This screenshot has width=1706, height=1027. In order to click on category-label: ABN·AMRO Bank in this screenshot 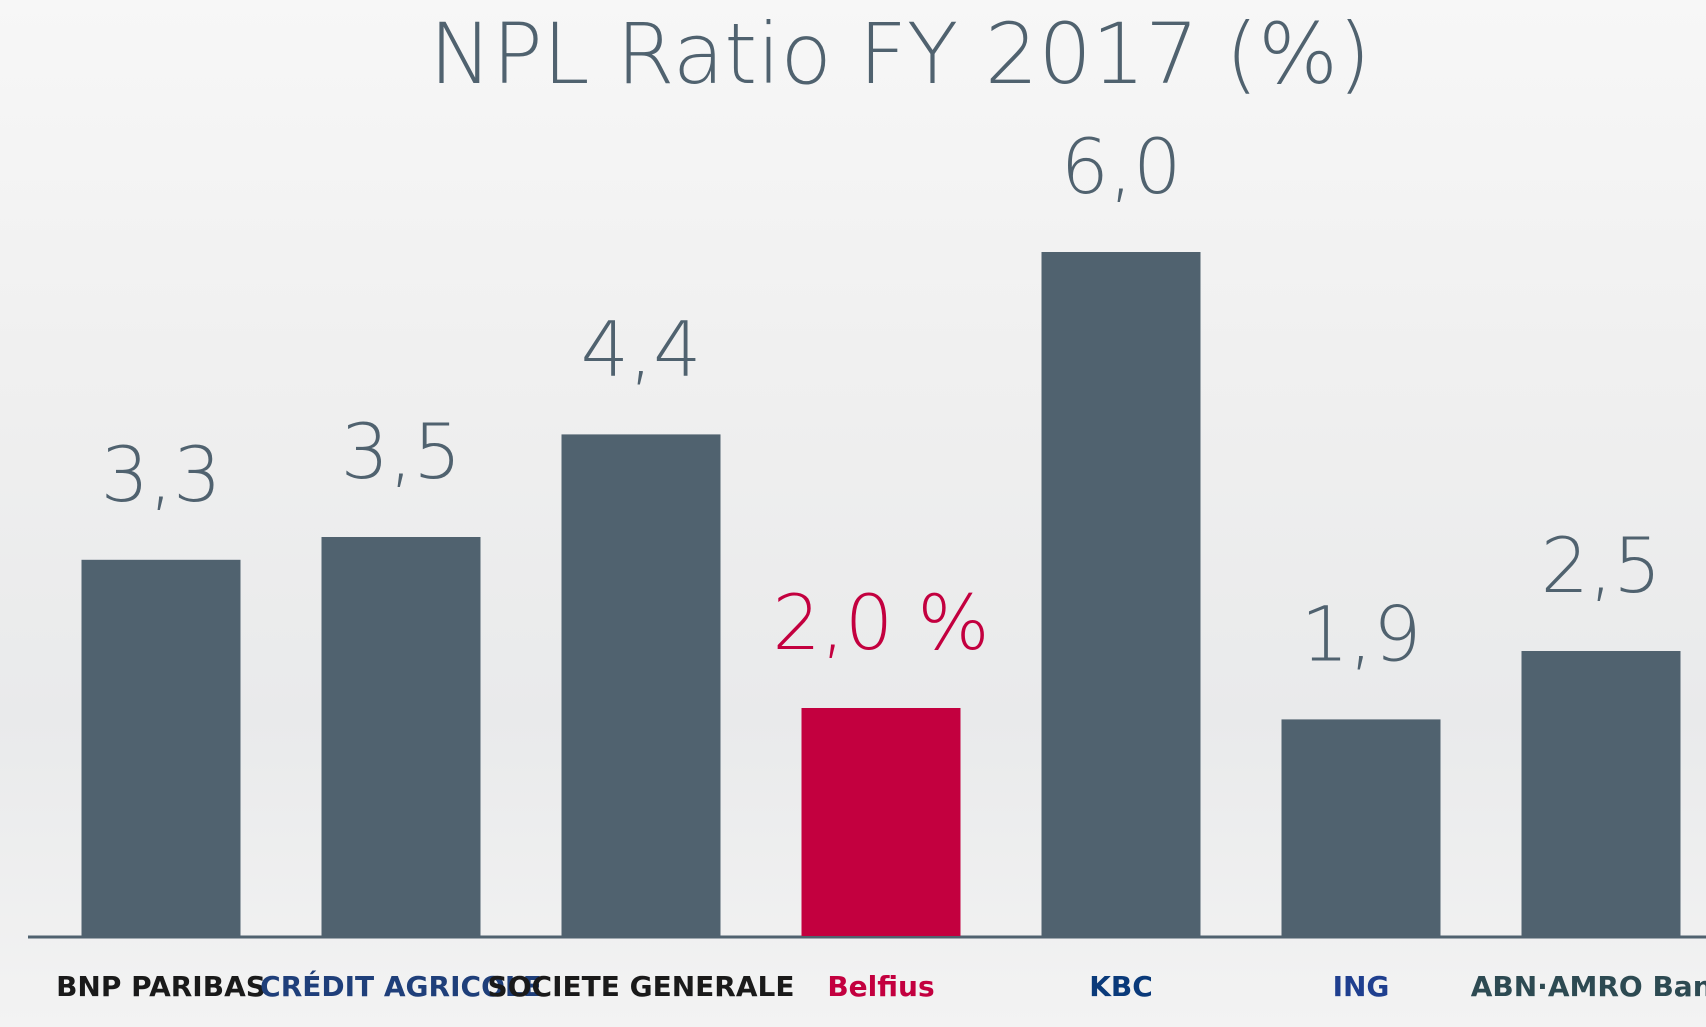, I will do `click(1588, 986)`.